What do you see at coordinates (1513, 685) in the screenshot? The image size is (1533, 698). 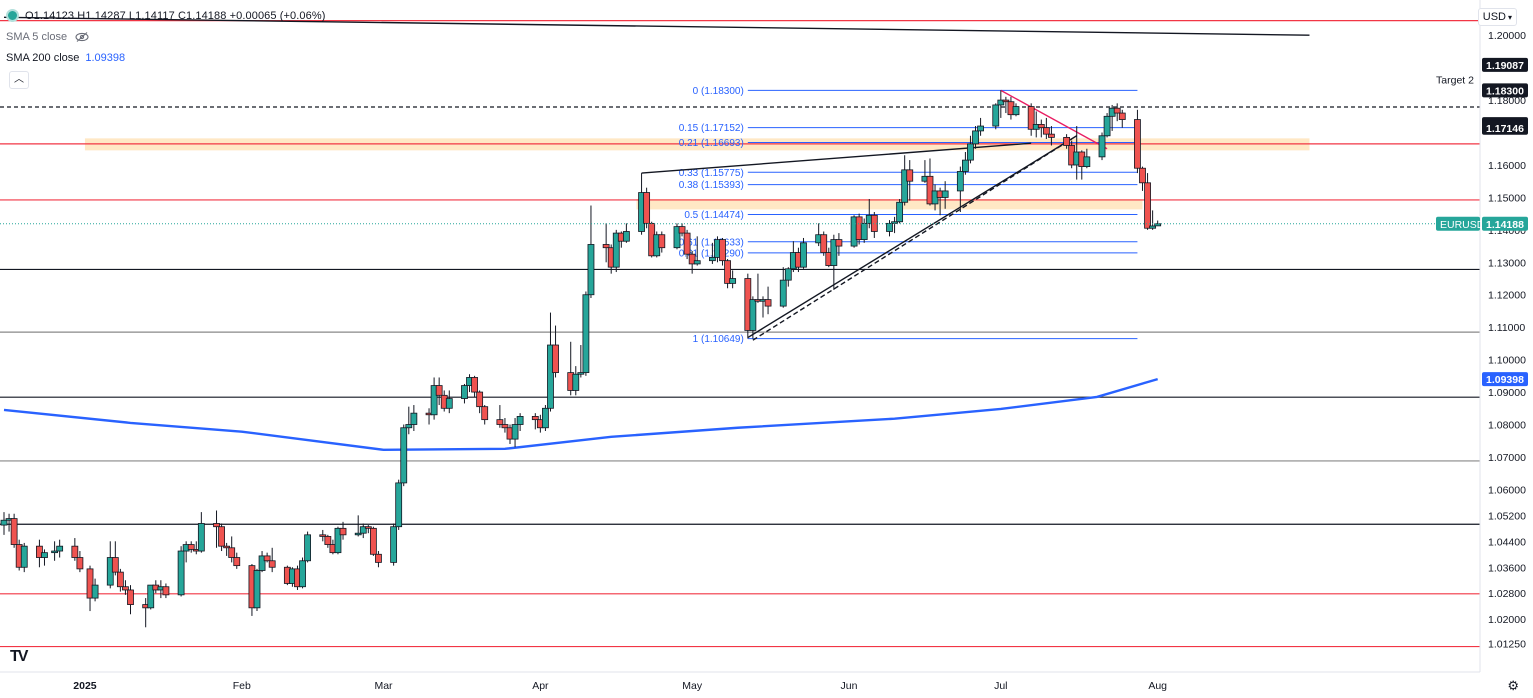 I see `gear-icon: ⚙` at bounding box center [1513, 685].